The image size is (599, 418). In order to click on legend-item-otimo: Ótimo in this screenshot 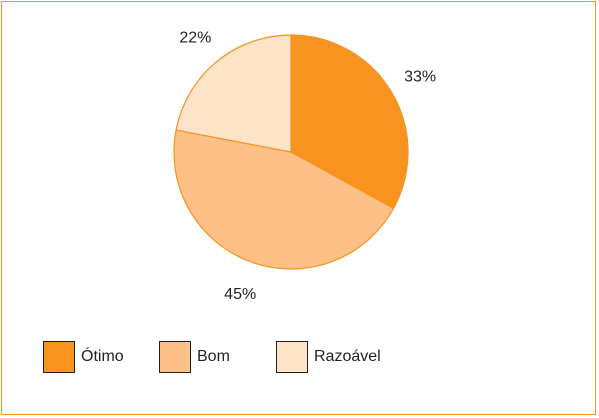, I will do `click(83, 357)`.